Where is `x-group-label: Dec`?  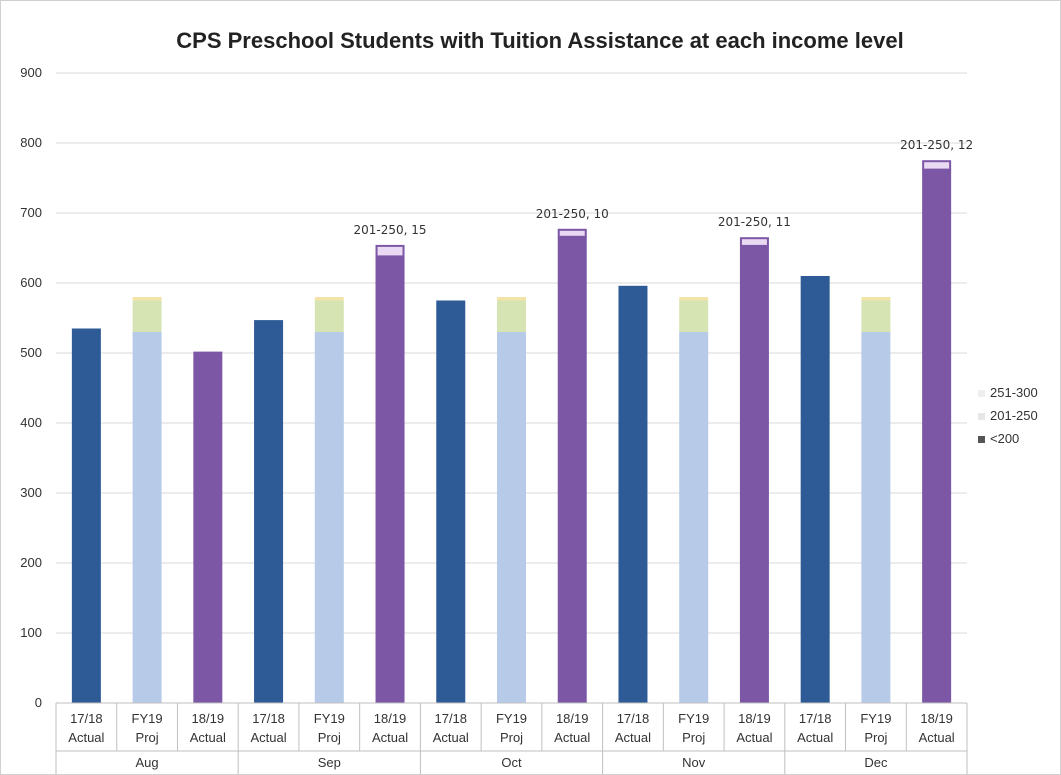
x-group-label: Dec is located at coordinates (876, 762).